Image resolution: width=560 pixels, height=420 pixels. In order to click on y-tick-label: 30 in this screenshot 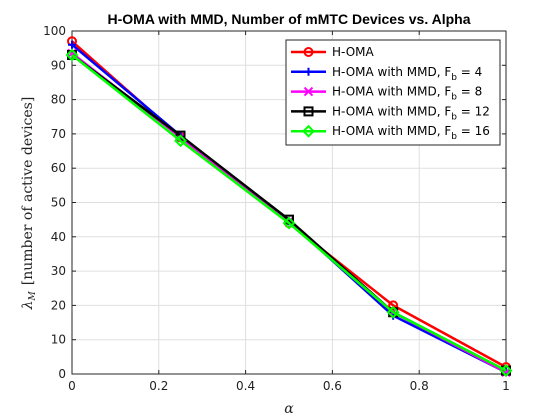, I will do `click(58, 271)`.